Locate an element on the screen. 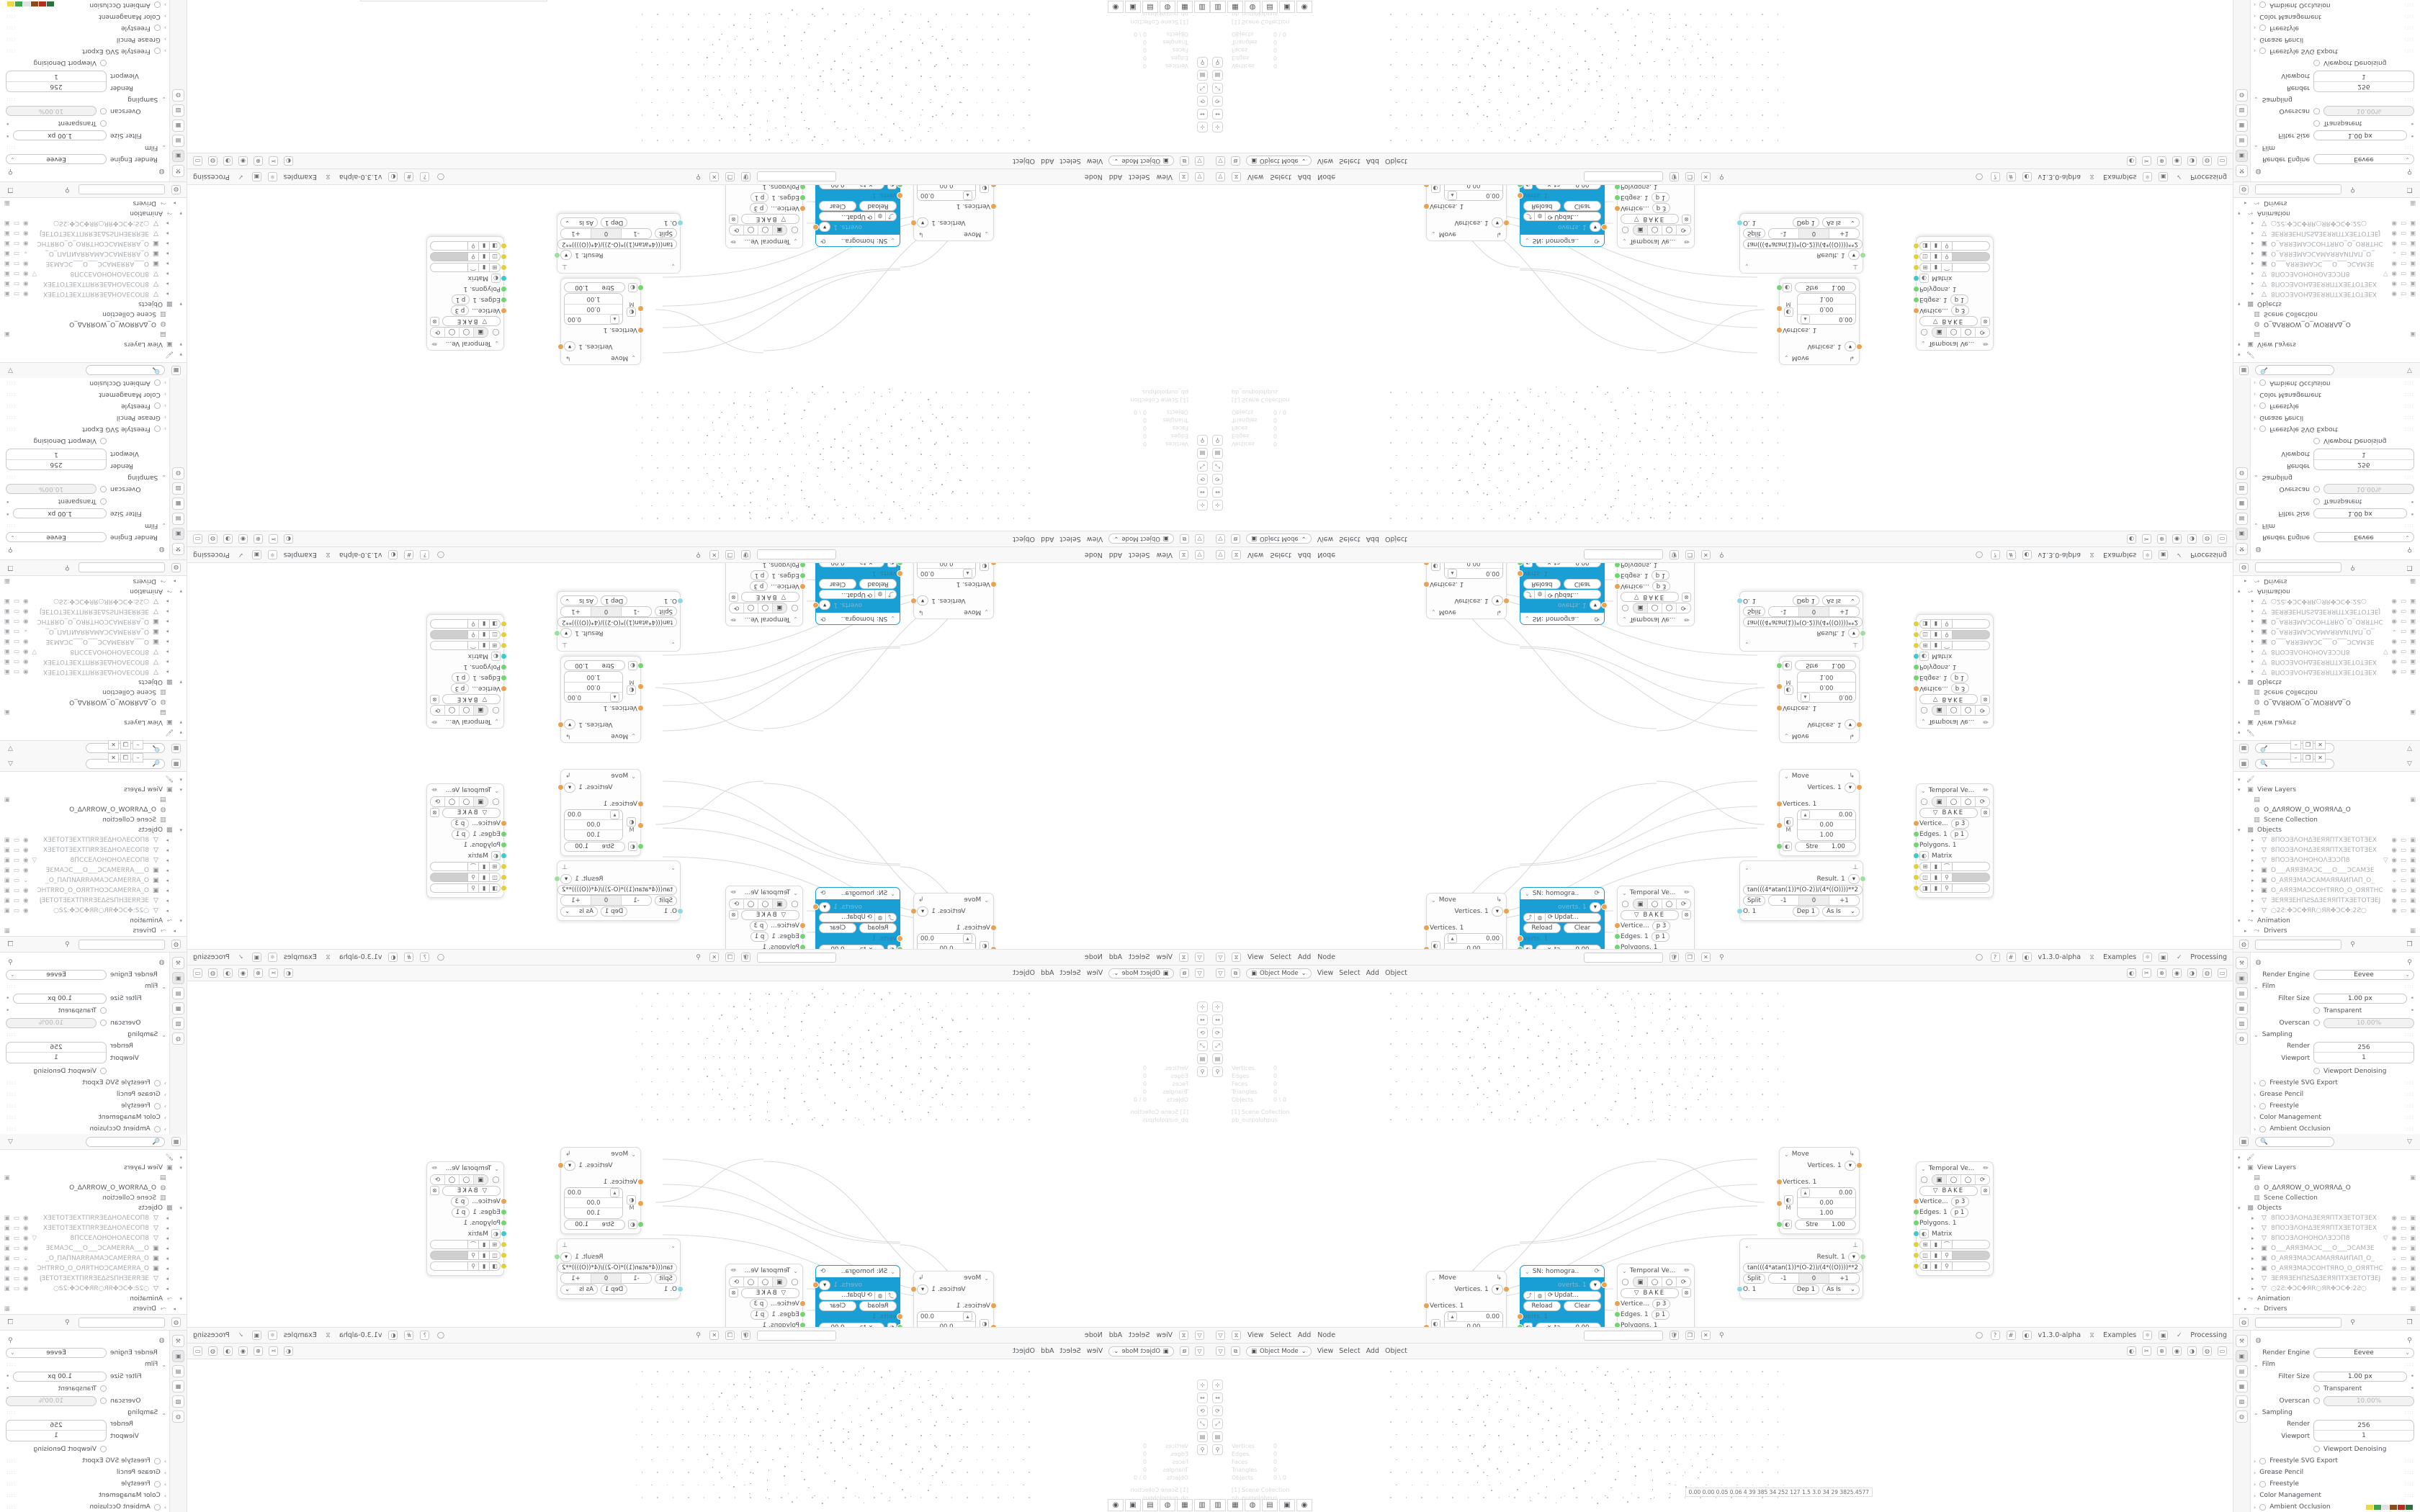 The width and height of the screenshot is (2420, 1512). viewport-tool-4: ▤ is located at coordinates (1217, 1058).